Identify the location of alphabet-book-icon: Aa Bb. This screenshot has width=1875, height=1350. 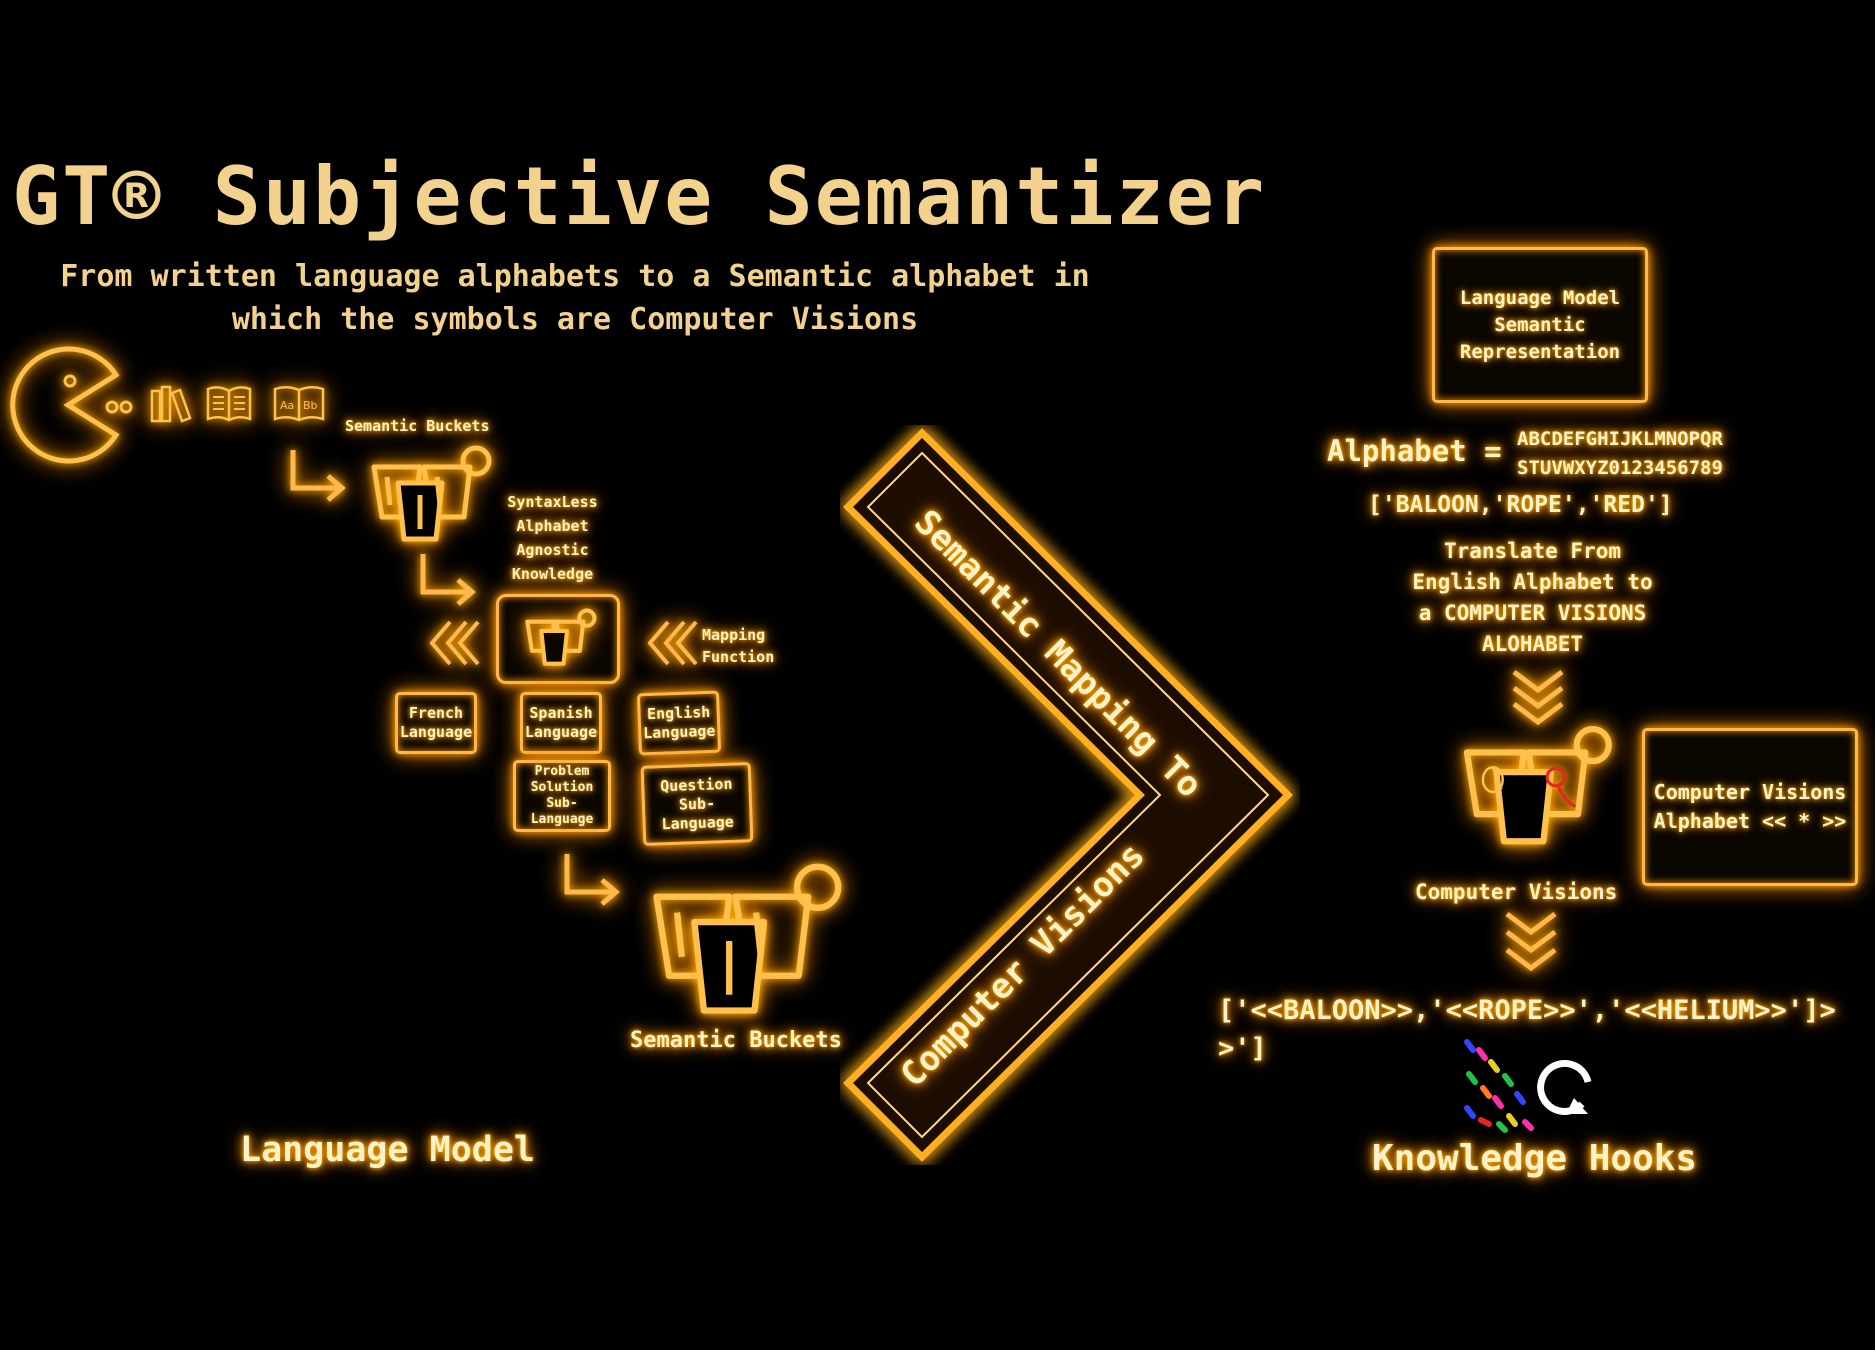
(299, 404).